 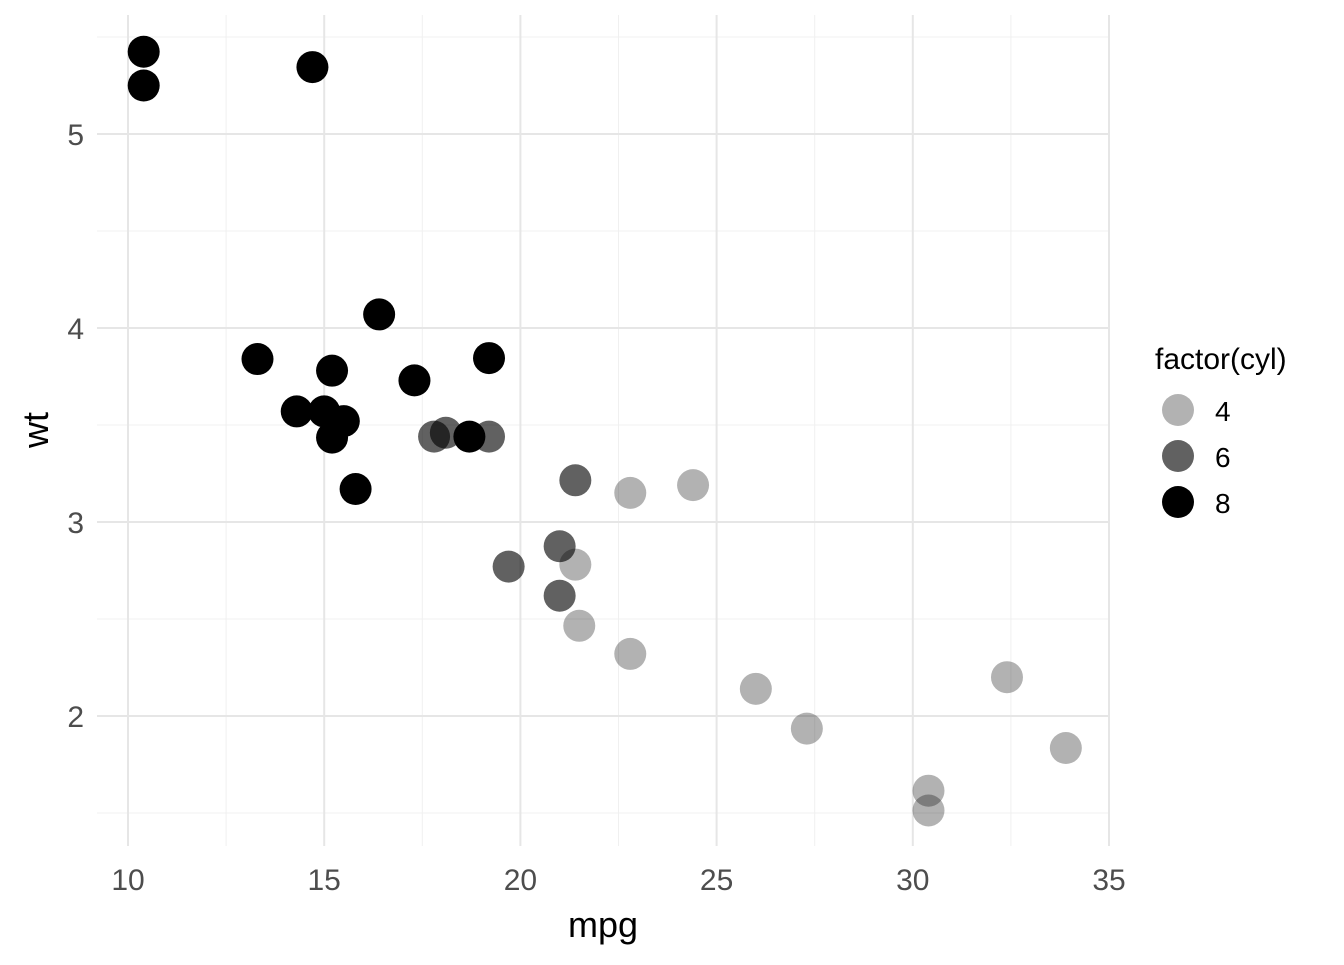 What do you see at coordinates (1223, 503) in the screenshot?
I see `legend-label-8: 8` at bounding box center [1223, 503].